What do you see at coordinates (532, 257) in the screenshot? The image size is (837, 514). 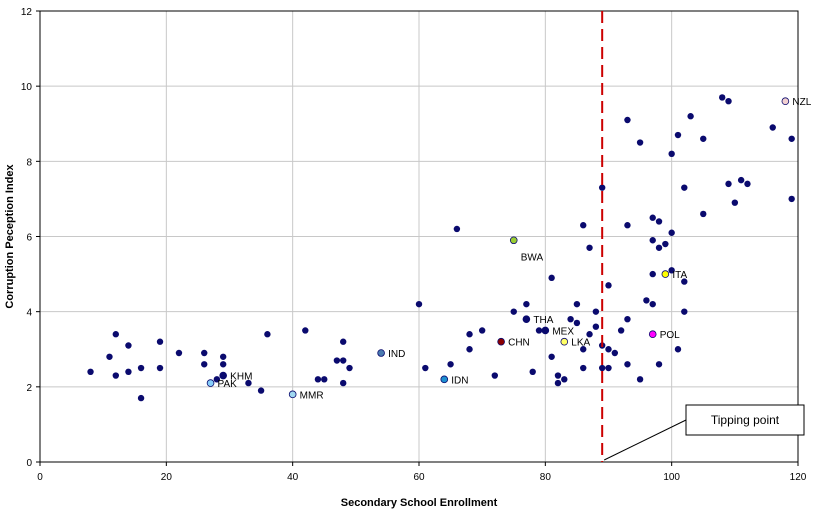 I see `point-label-bwa: BWA` at bounding box center [532, 257].